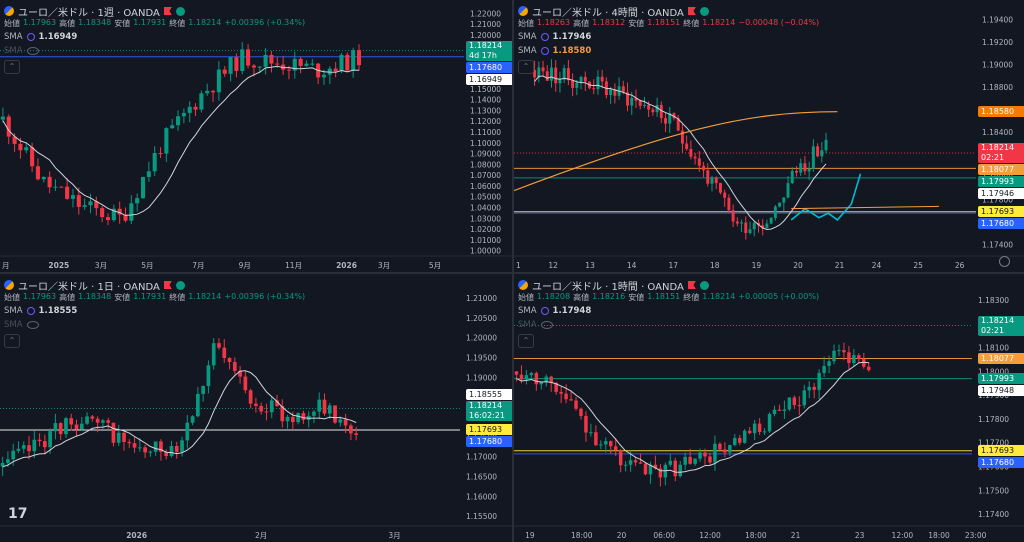 The image size is (1024, 542). I want to click on sma-indicator-1: SMA 1.17948, so click(668, 311).